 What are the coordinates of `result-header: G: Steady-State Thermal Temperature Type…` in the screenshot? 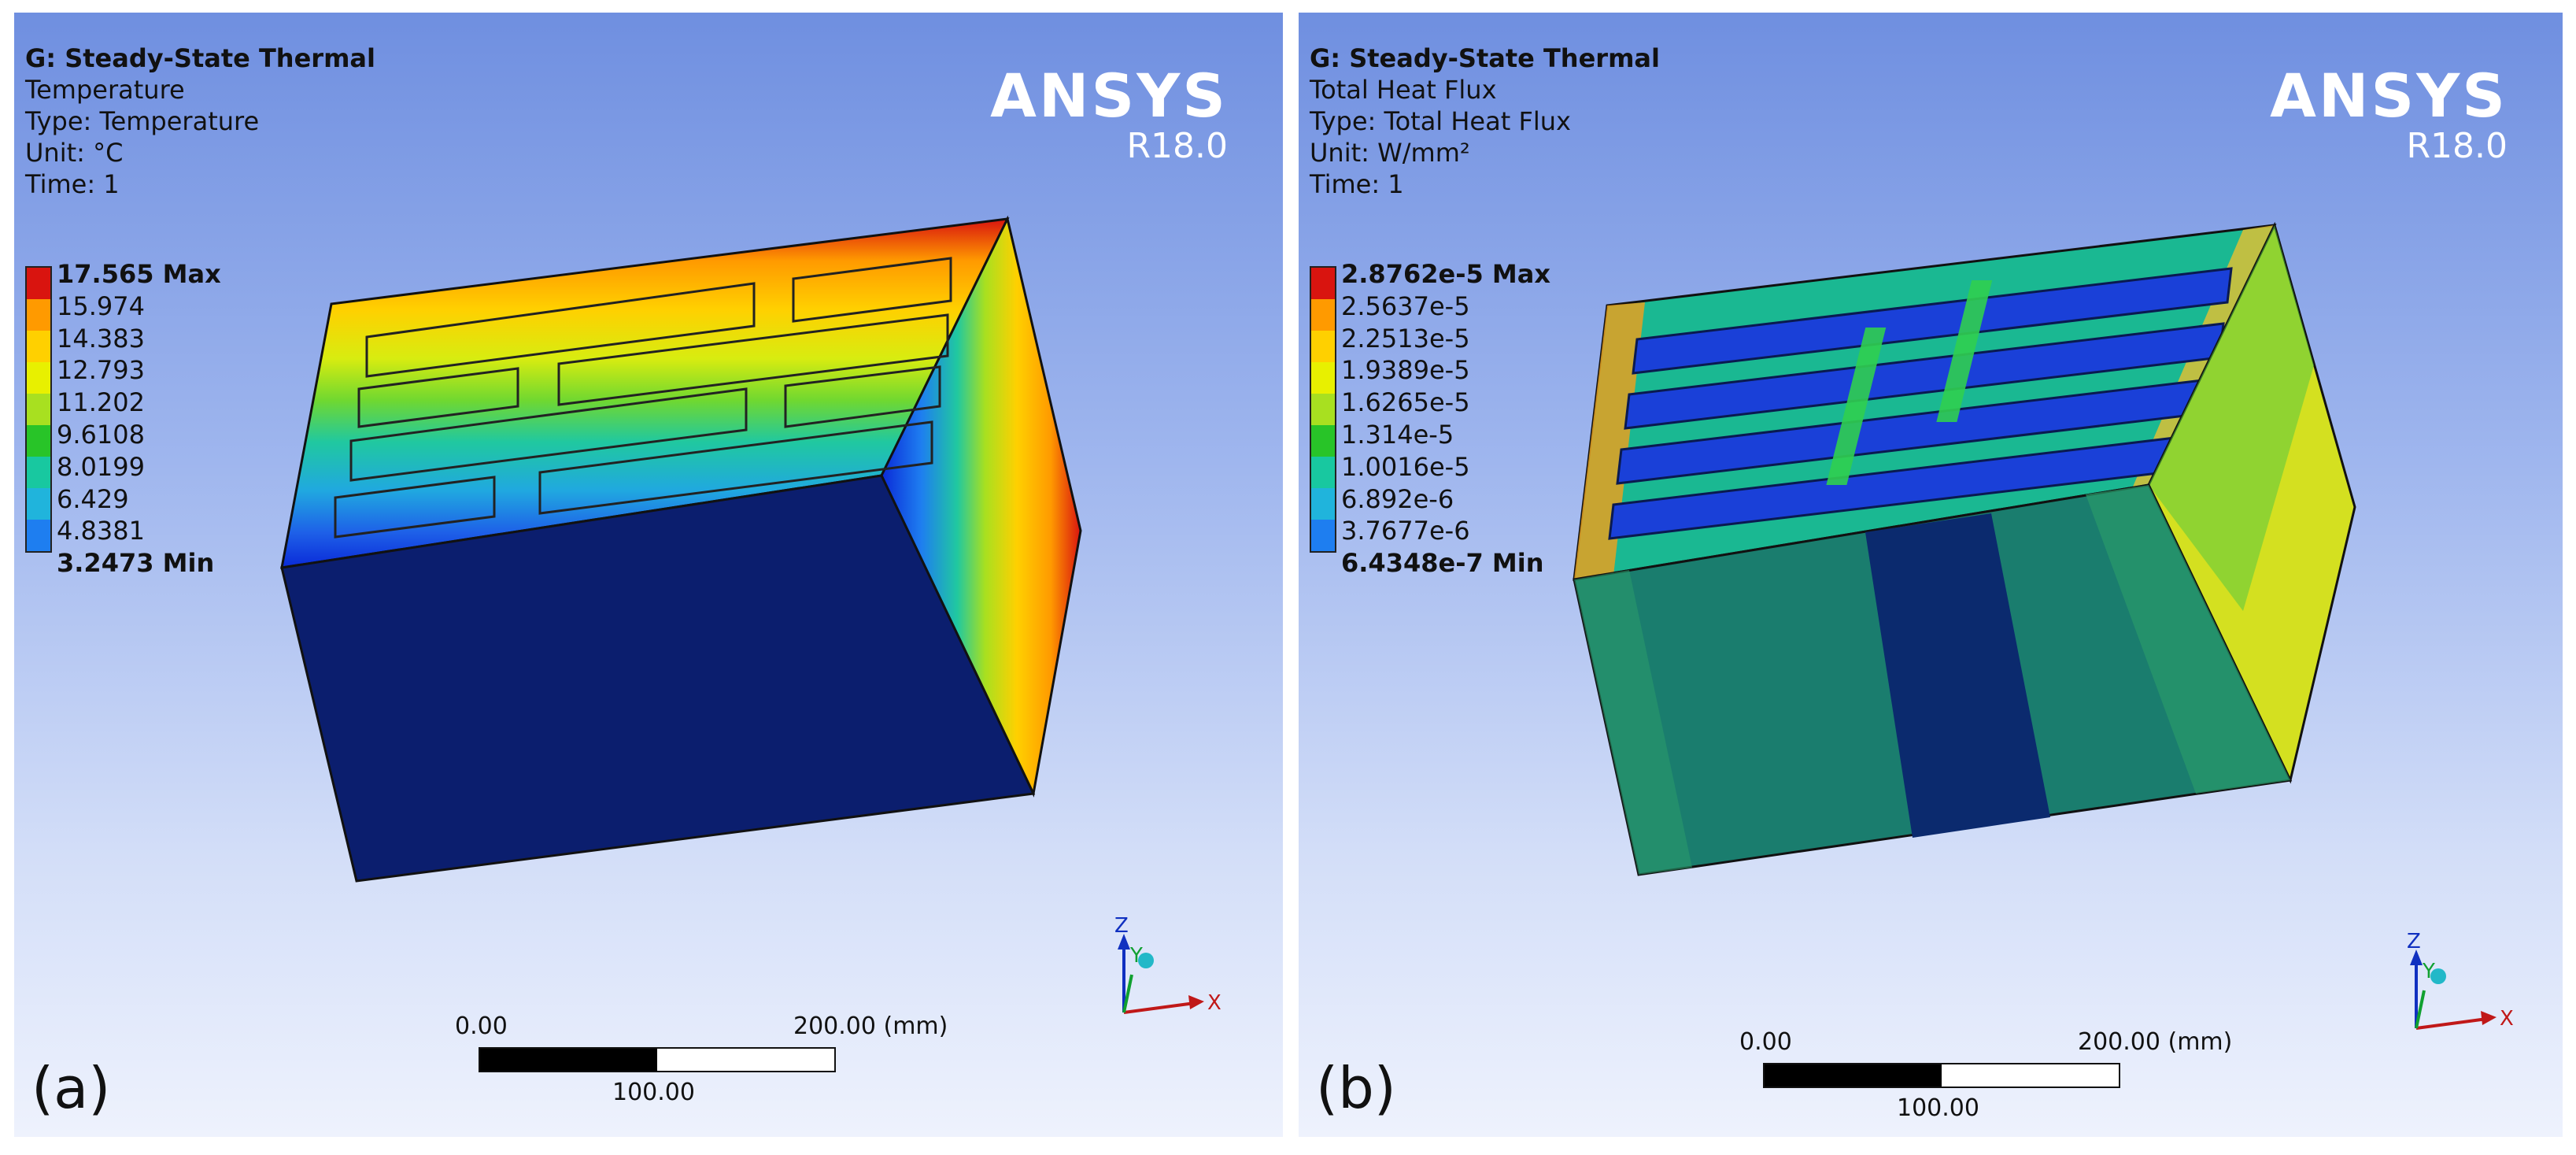 It's located at (200, 121).